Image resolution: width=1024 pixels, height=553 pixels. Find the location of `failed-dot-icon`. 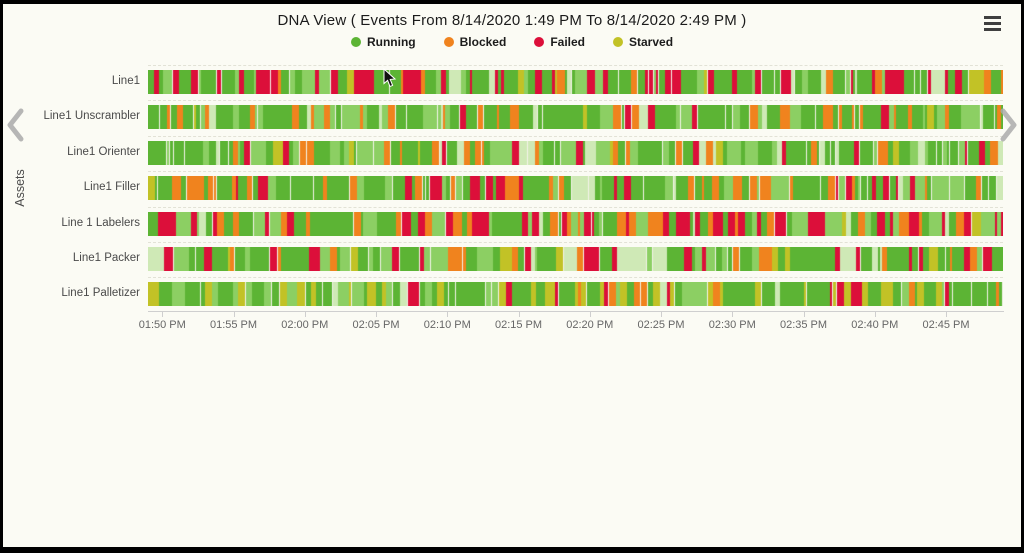

failed-dot-icon is located at coordinates (539, 42).